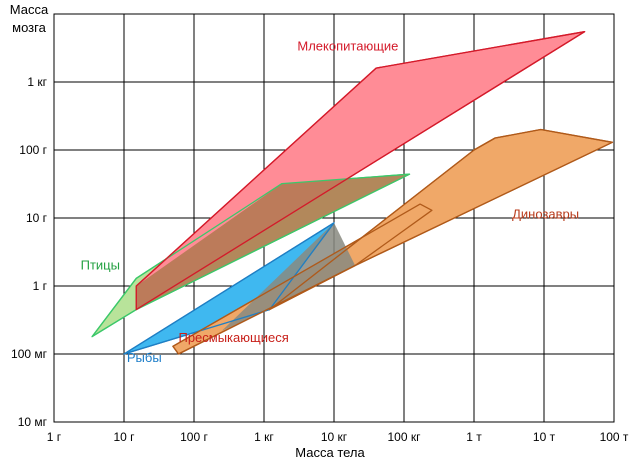 This screenshot has width=640, height=465. What do you see at coordinates (33, 422) in the screenshot?
I see `y-tick-label: 10 мг` at bounding box center [33, 422].